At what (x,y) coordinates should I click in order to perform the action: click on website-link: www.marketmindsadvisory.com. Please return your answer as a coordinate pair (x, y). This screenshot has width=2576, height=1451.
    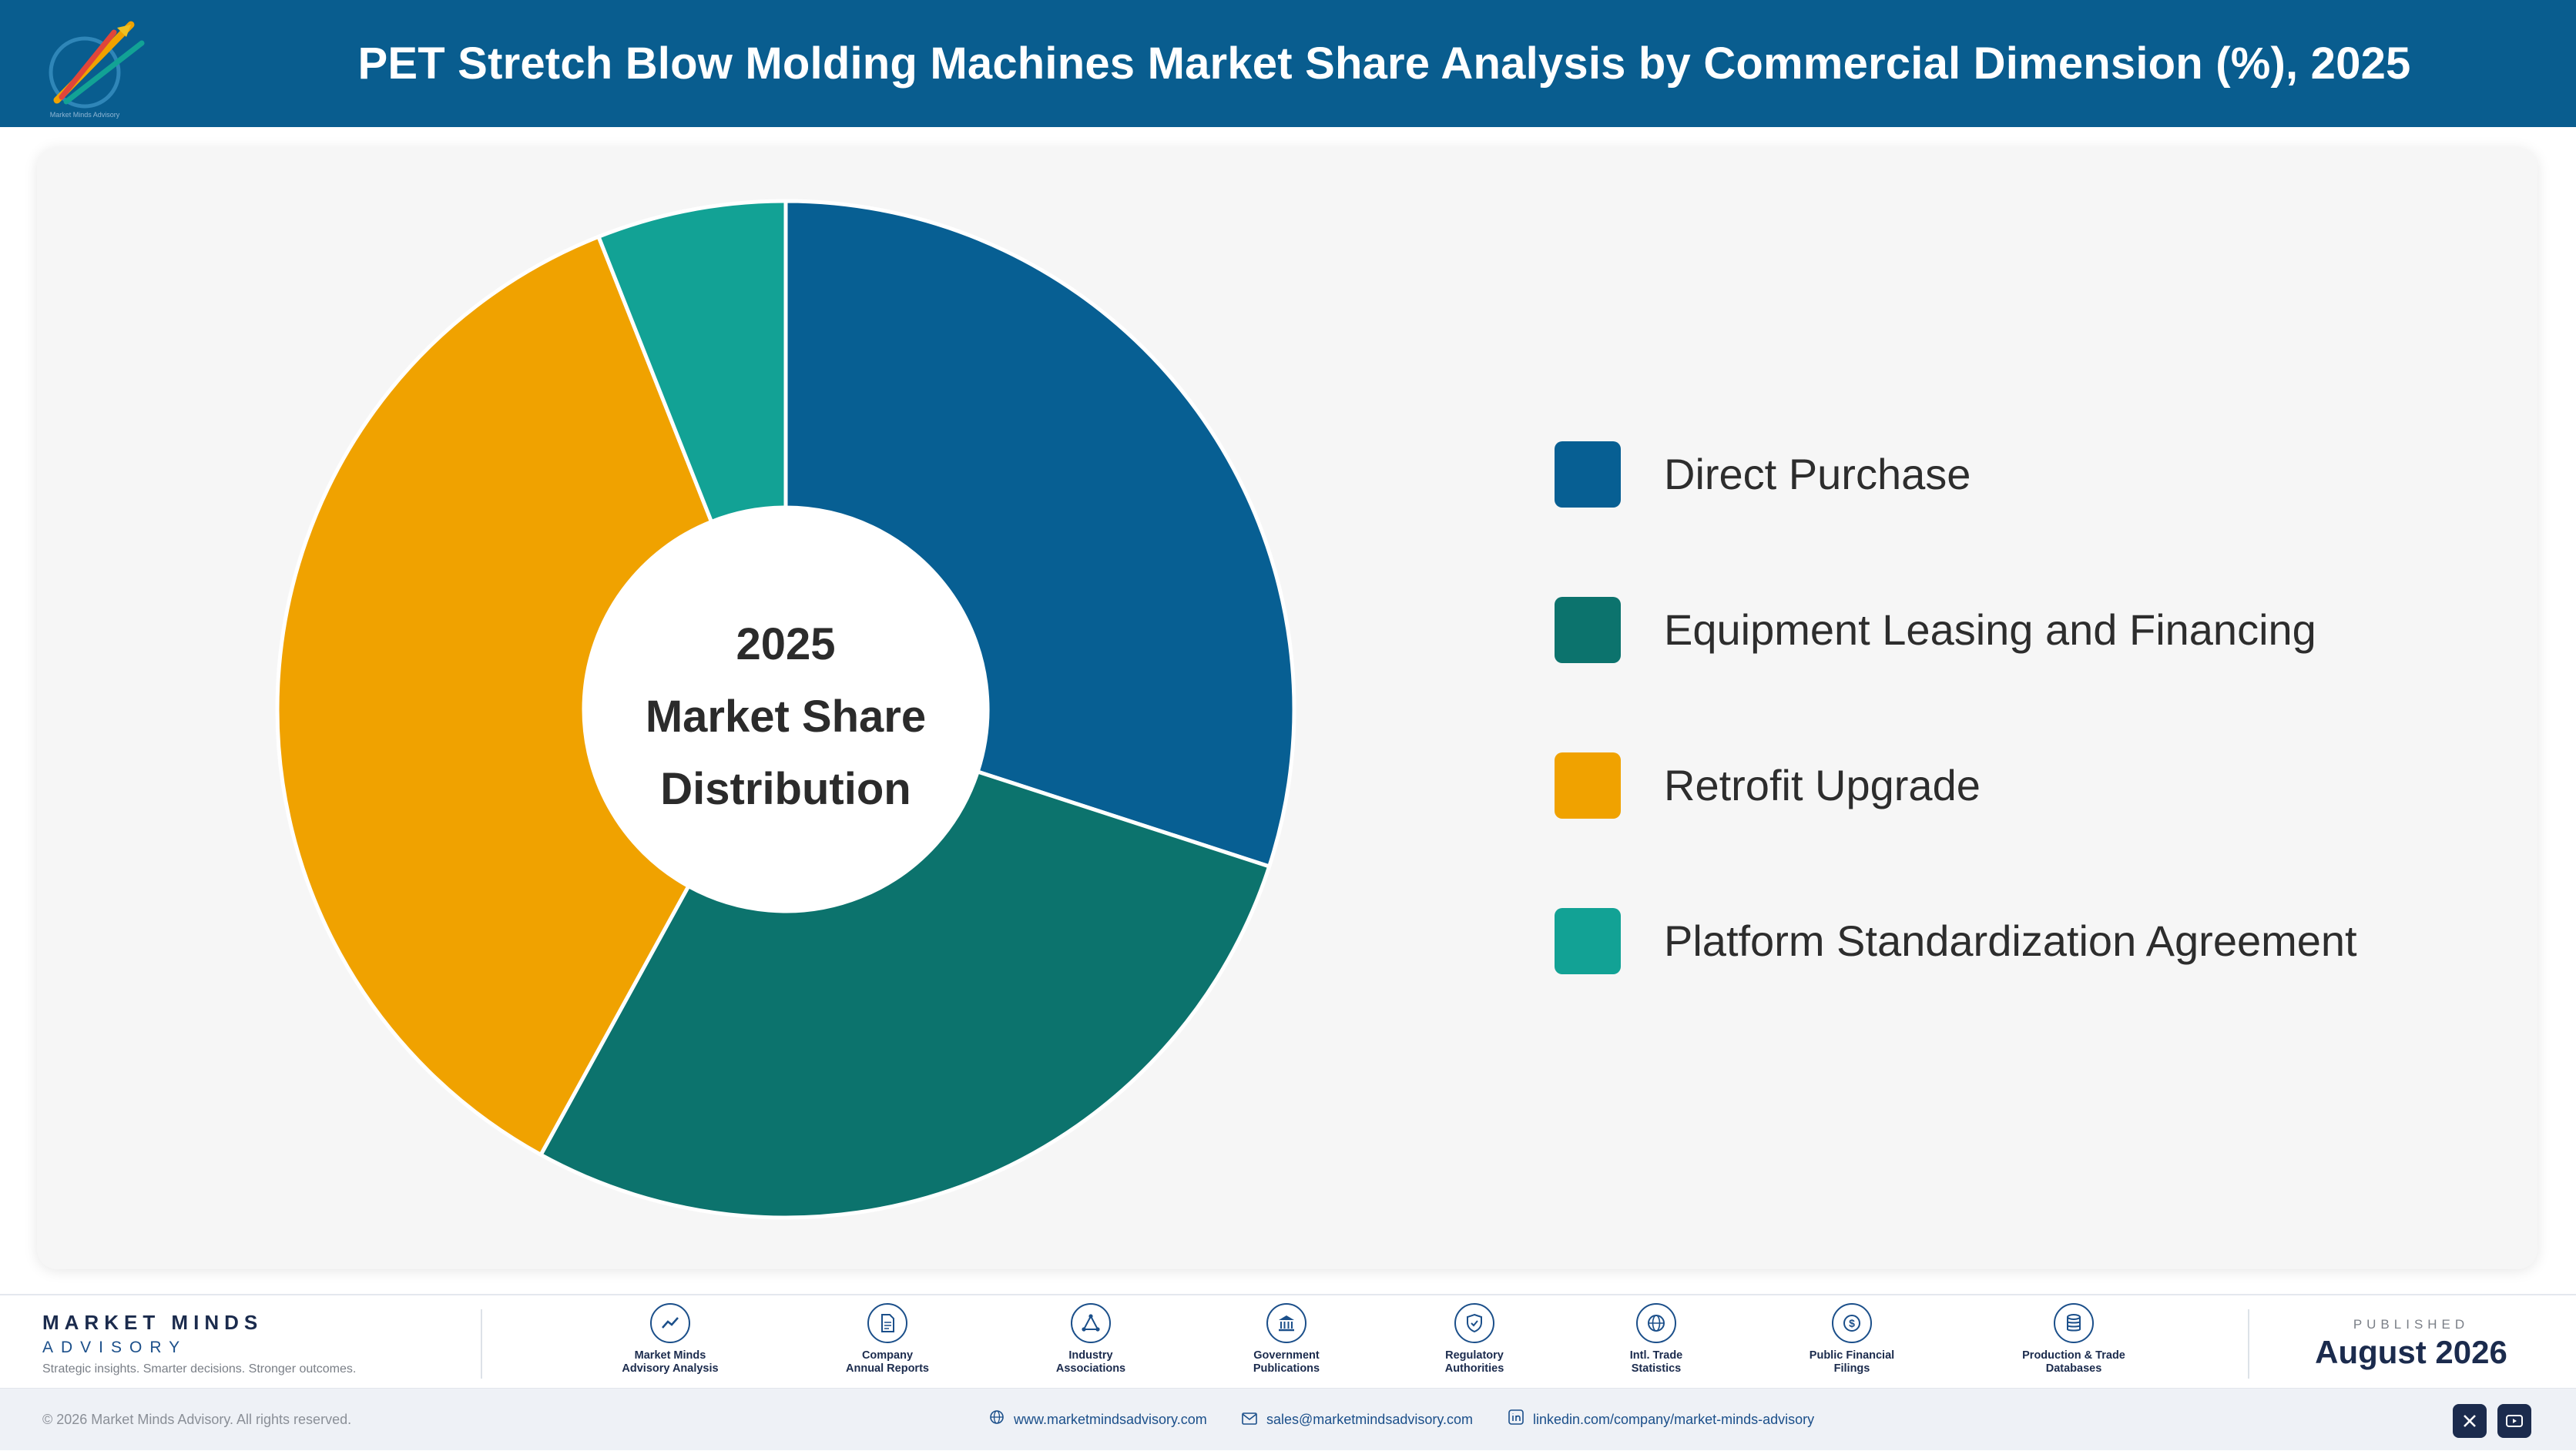
    Looking at the image, I should click on (1098, 1420).